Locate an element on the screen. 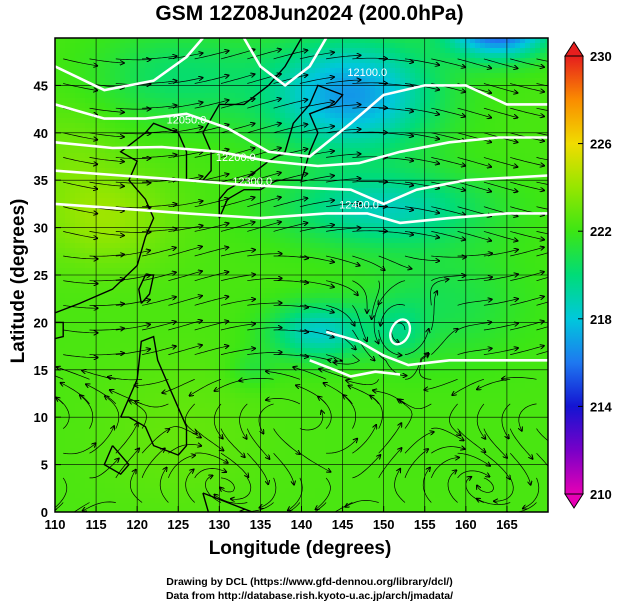 The image size is (619, 605). colorbar-tick-label: 218 is located at coordinates (601, 319).